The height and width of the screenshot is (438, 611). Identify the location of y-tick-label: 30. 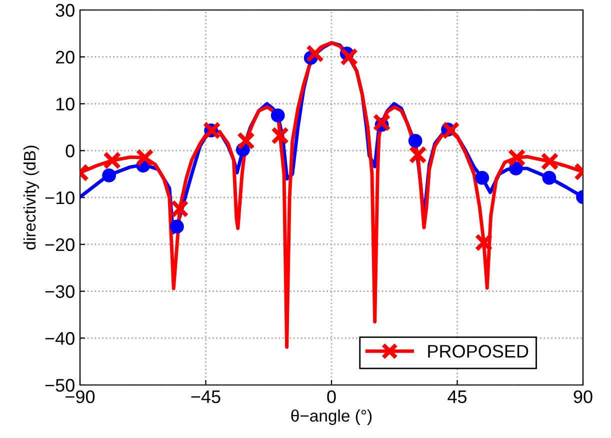
(65, 10).